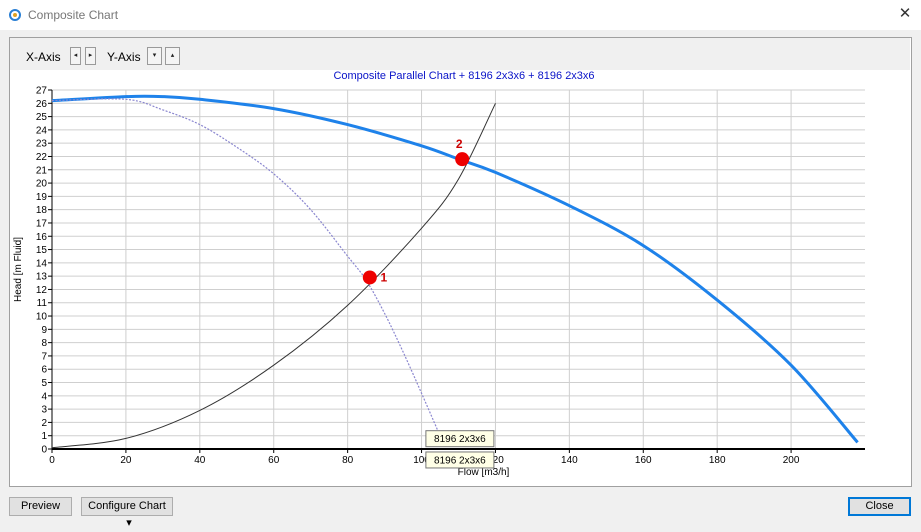 The height and width of the screenshot is (532, 921). Describe the element at coordinates (129, 523) in the screenshot. I see `chevron-down-icon: ▾` at that location.